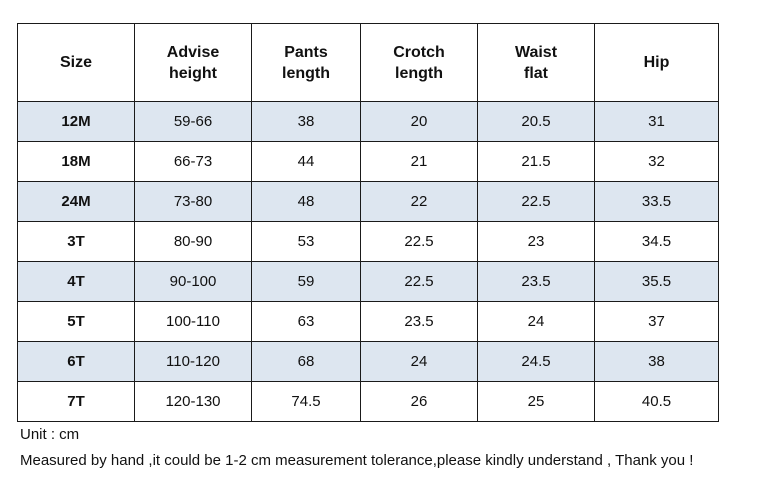 The height and width of the screenshot is (499, 758). Describe the element at coordinates (193, 241) in the screenshot. I see `advise-height-cell: 80-90` at that location.